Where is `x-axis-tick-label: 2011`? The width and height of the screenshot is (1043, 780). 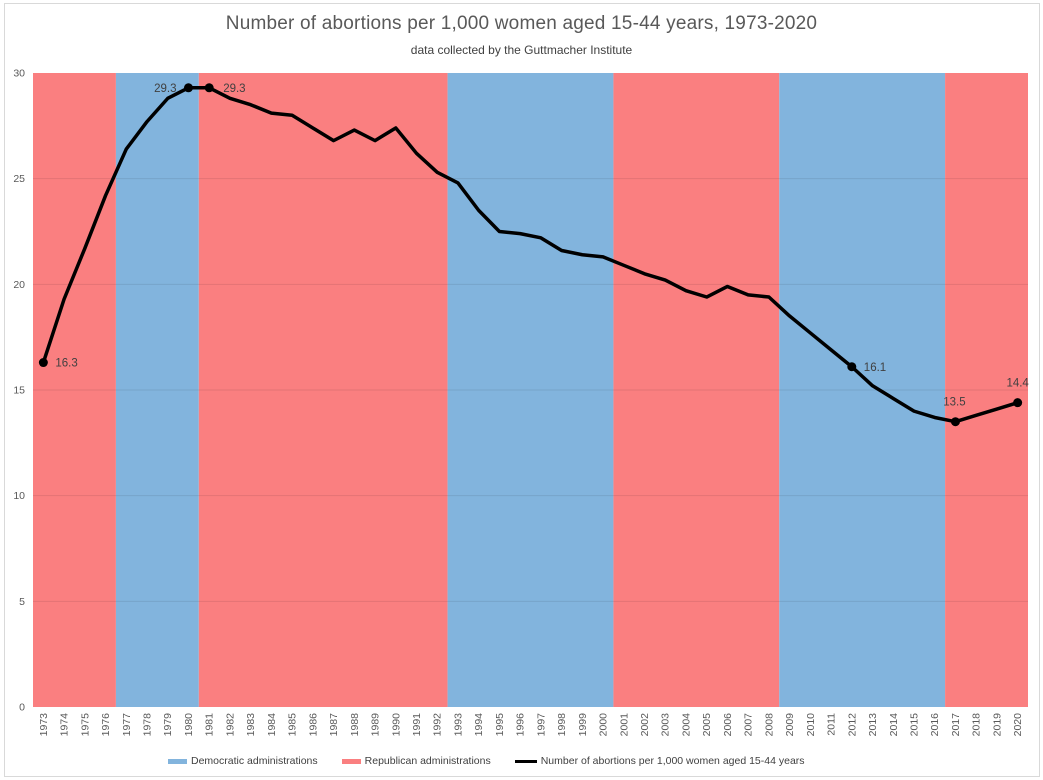
x-axis-tick-label: 2011 is located at coordinates (832, 724).